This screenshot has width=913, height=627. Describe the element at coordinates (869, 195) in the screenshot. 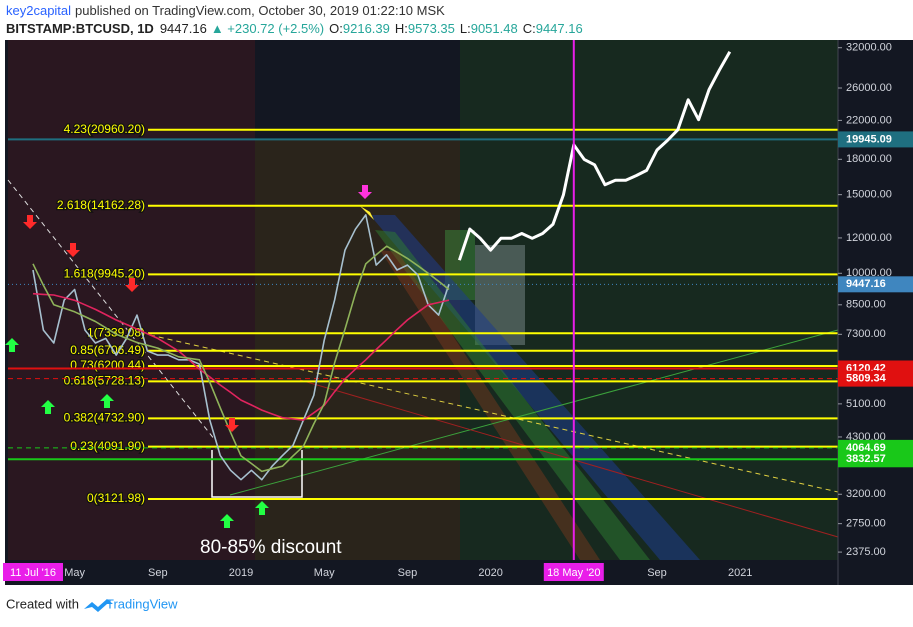

I see `y-tick-label: 15000.00` at that location.